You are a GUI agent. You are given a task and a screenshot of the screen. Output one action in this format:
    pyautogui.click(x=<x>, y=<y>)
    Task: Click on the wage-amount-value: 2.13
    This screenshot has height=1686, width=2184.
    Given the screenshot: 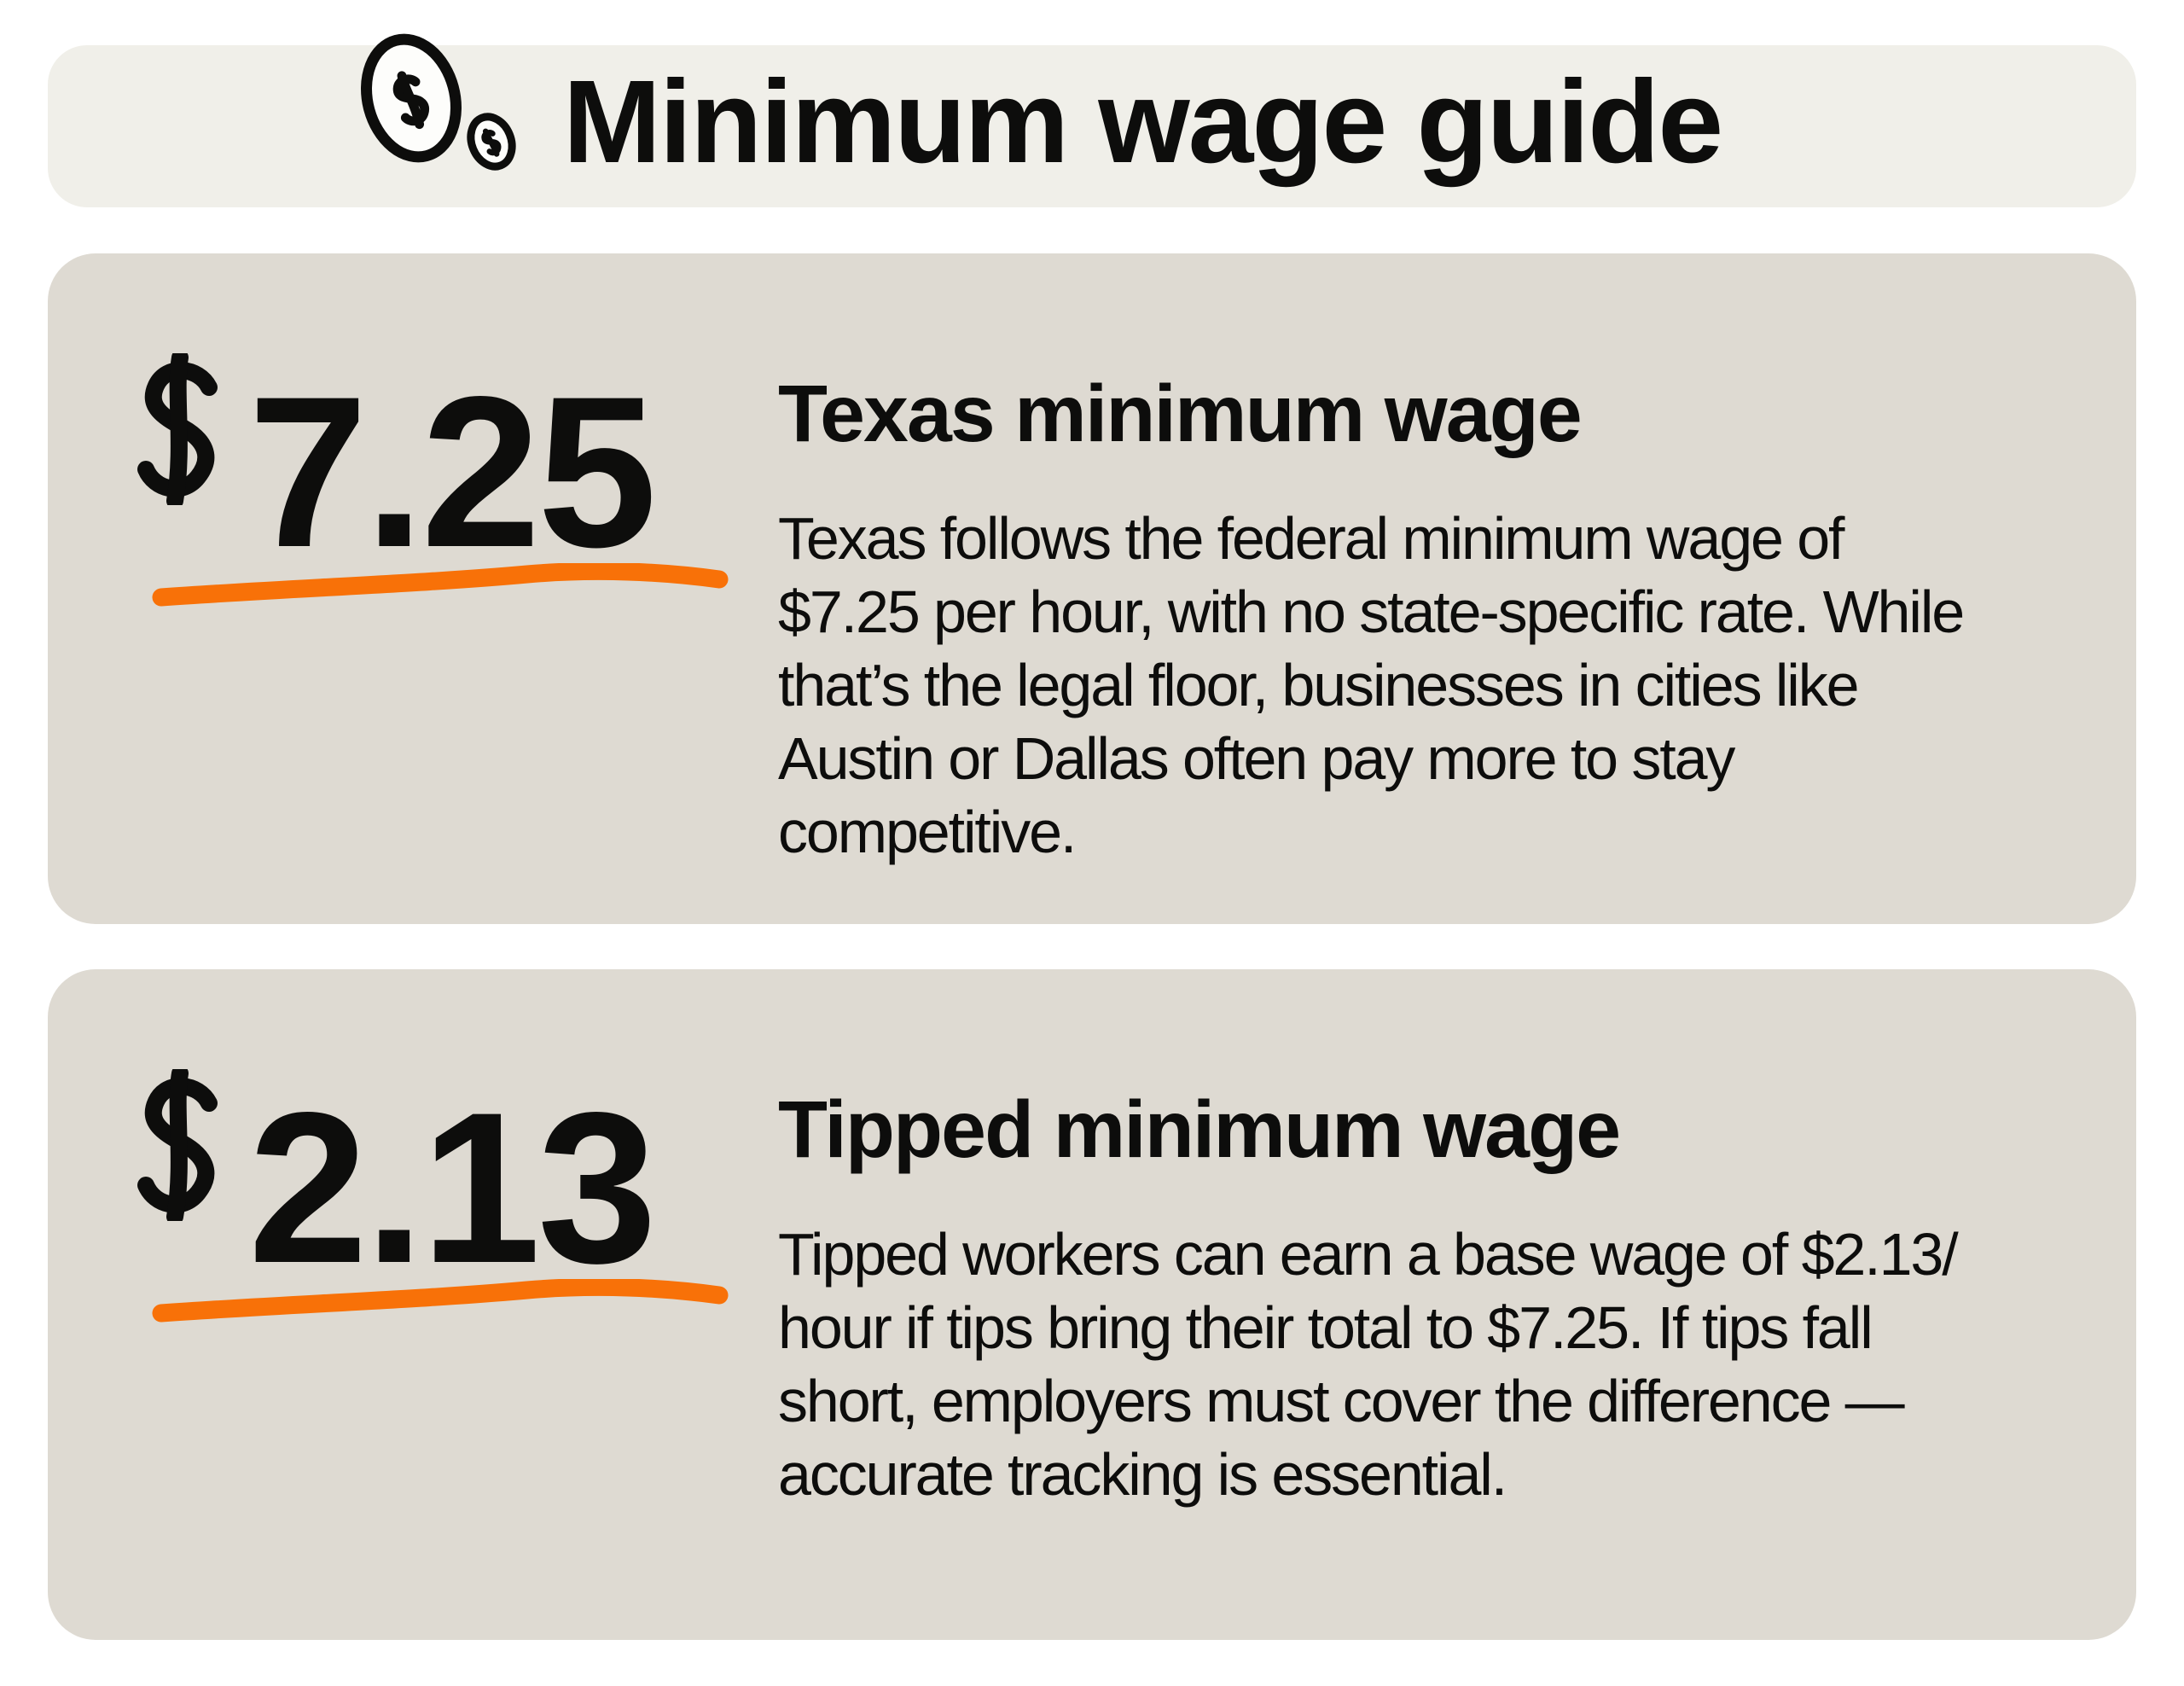 What is the action you would take?
    pyautogui.click(x=453, y=1188)
    